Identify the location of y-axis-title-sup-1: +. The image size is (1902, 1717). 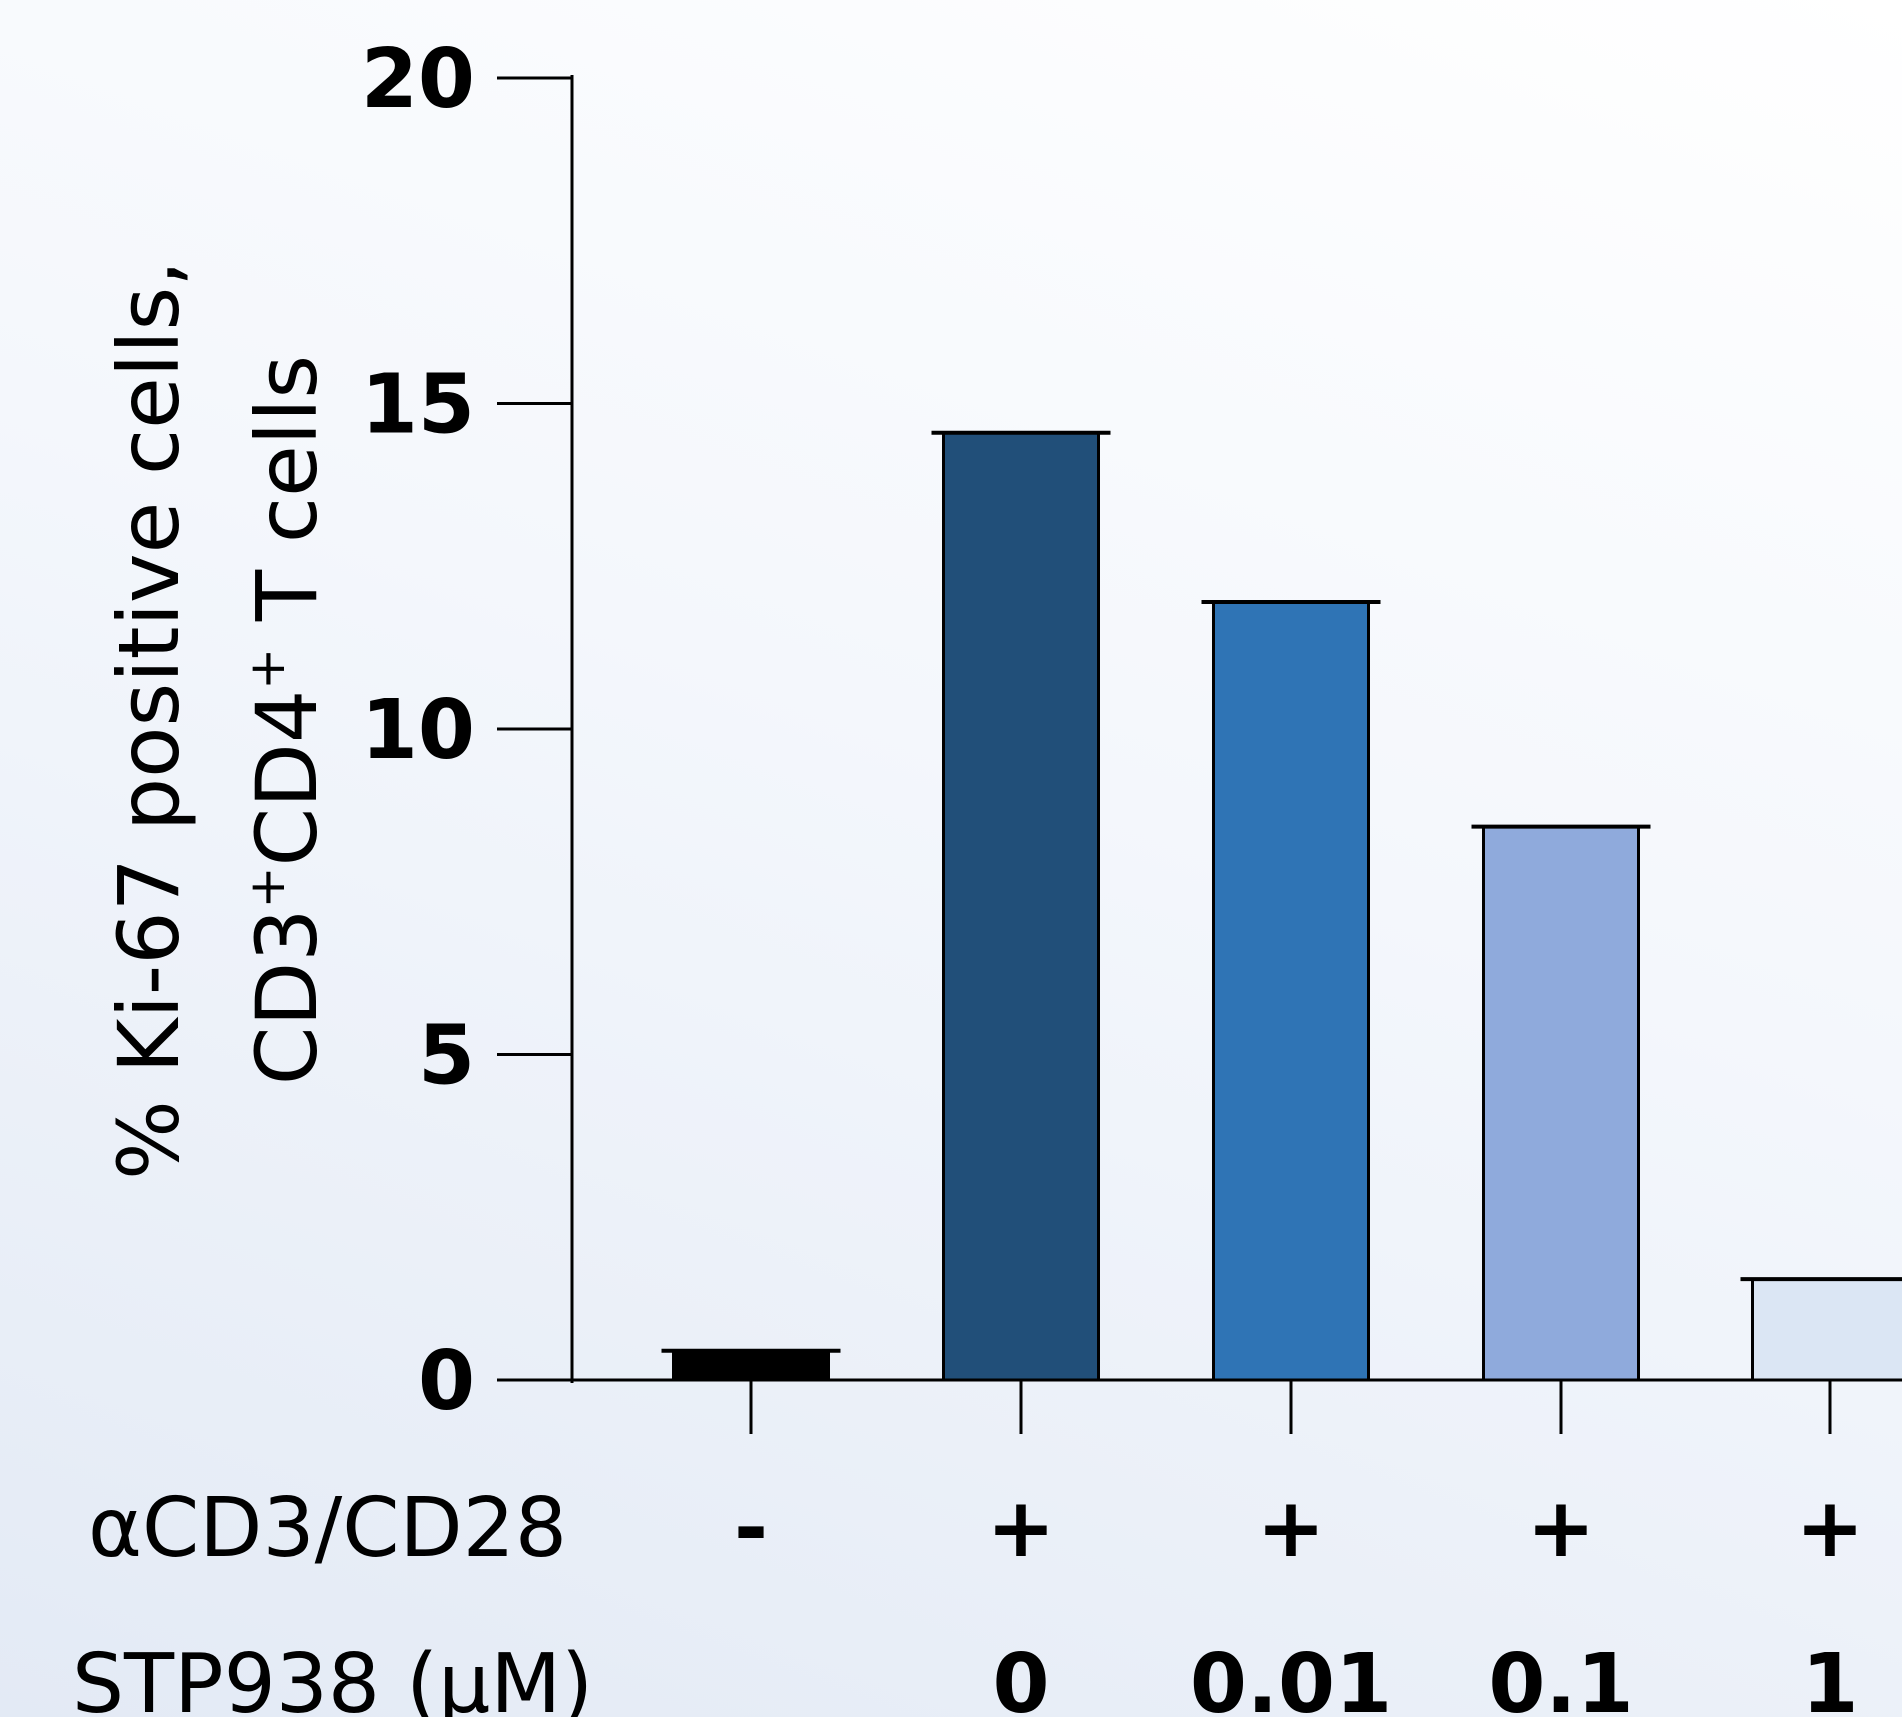
(267, 888).